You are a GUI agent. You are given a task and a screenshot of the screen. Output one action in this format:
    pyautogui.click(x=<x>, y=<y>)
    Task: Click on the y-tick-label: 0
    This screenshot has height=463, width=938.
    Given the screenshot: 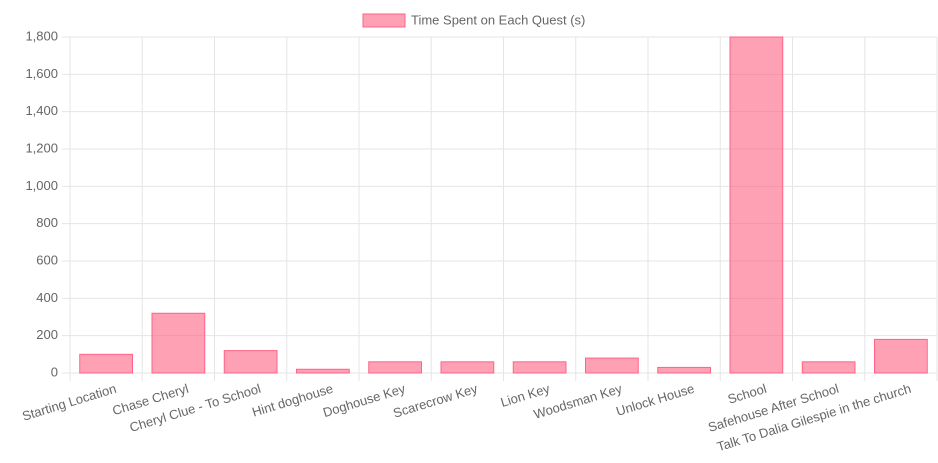 What is the action you would take?
    pyautogui.click(x=54, y=371)
    